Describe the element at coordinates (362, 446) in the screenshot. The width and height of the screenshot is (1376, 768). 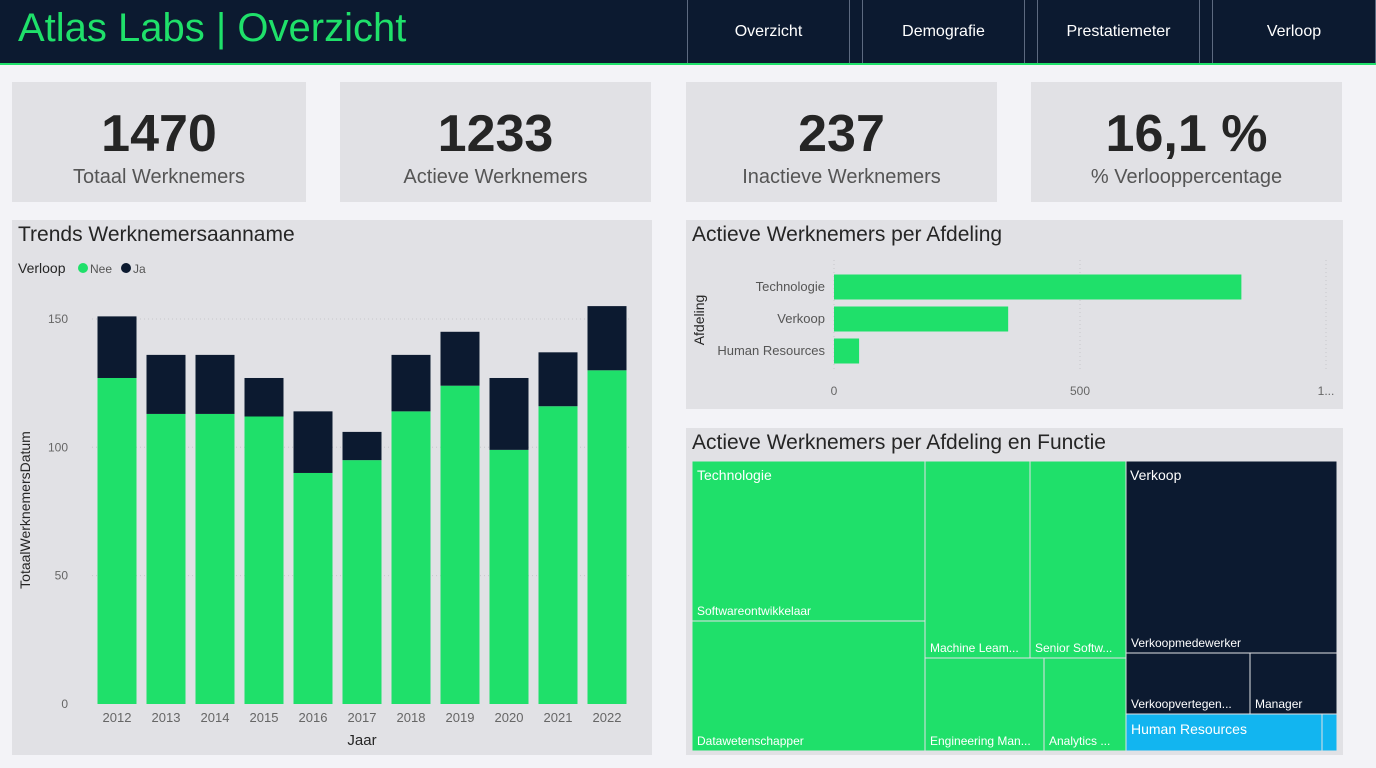
I see `bar-ja-2017` at that location.